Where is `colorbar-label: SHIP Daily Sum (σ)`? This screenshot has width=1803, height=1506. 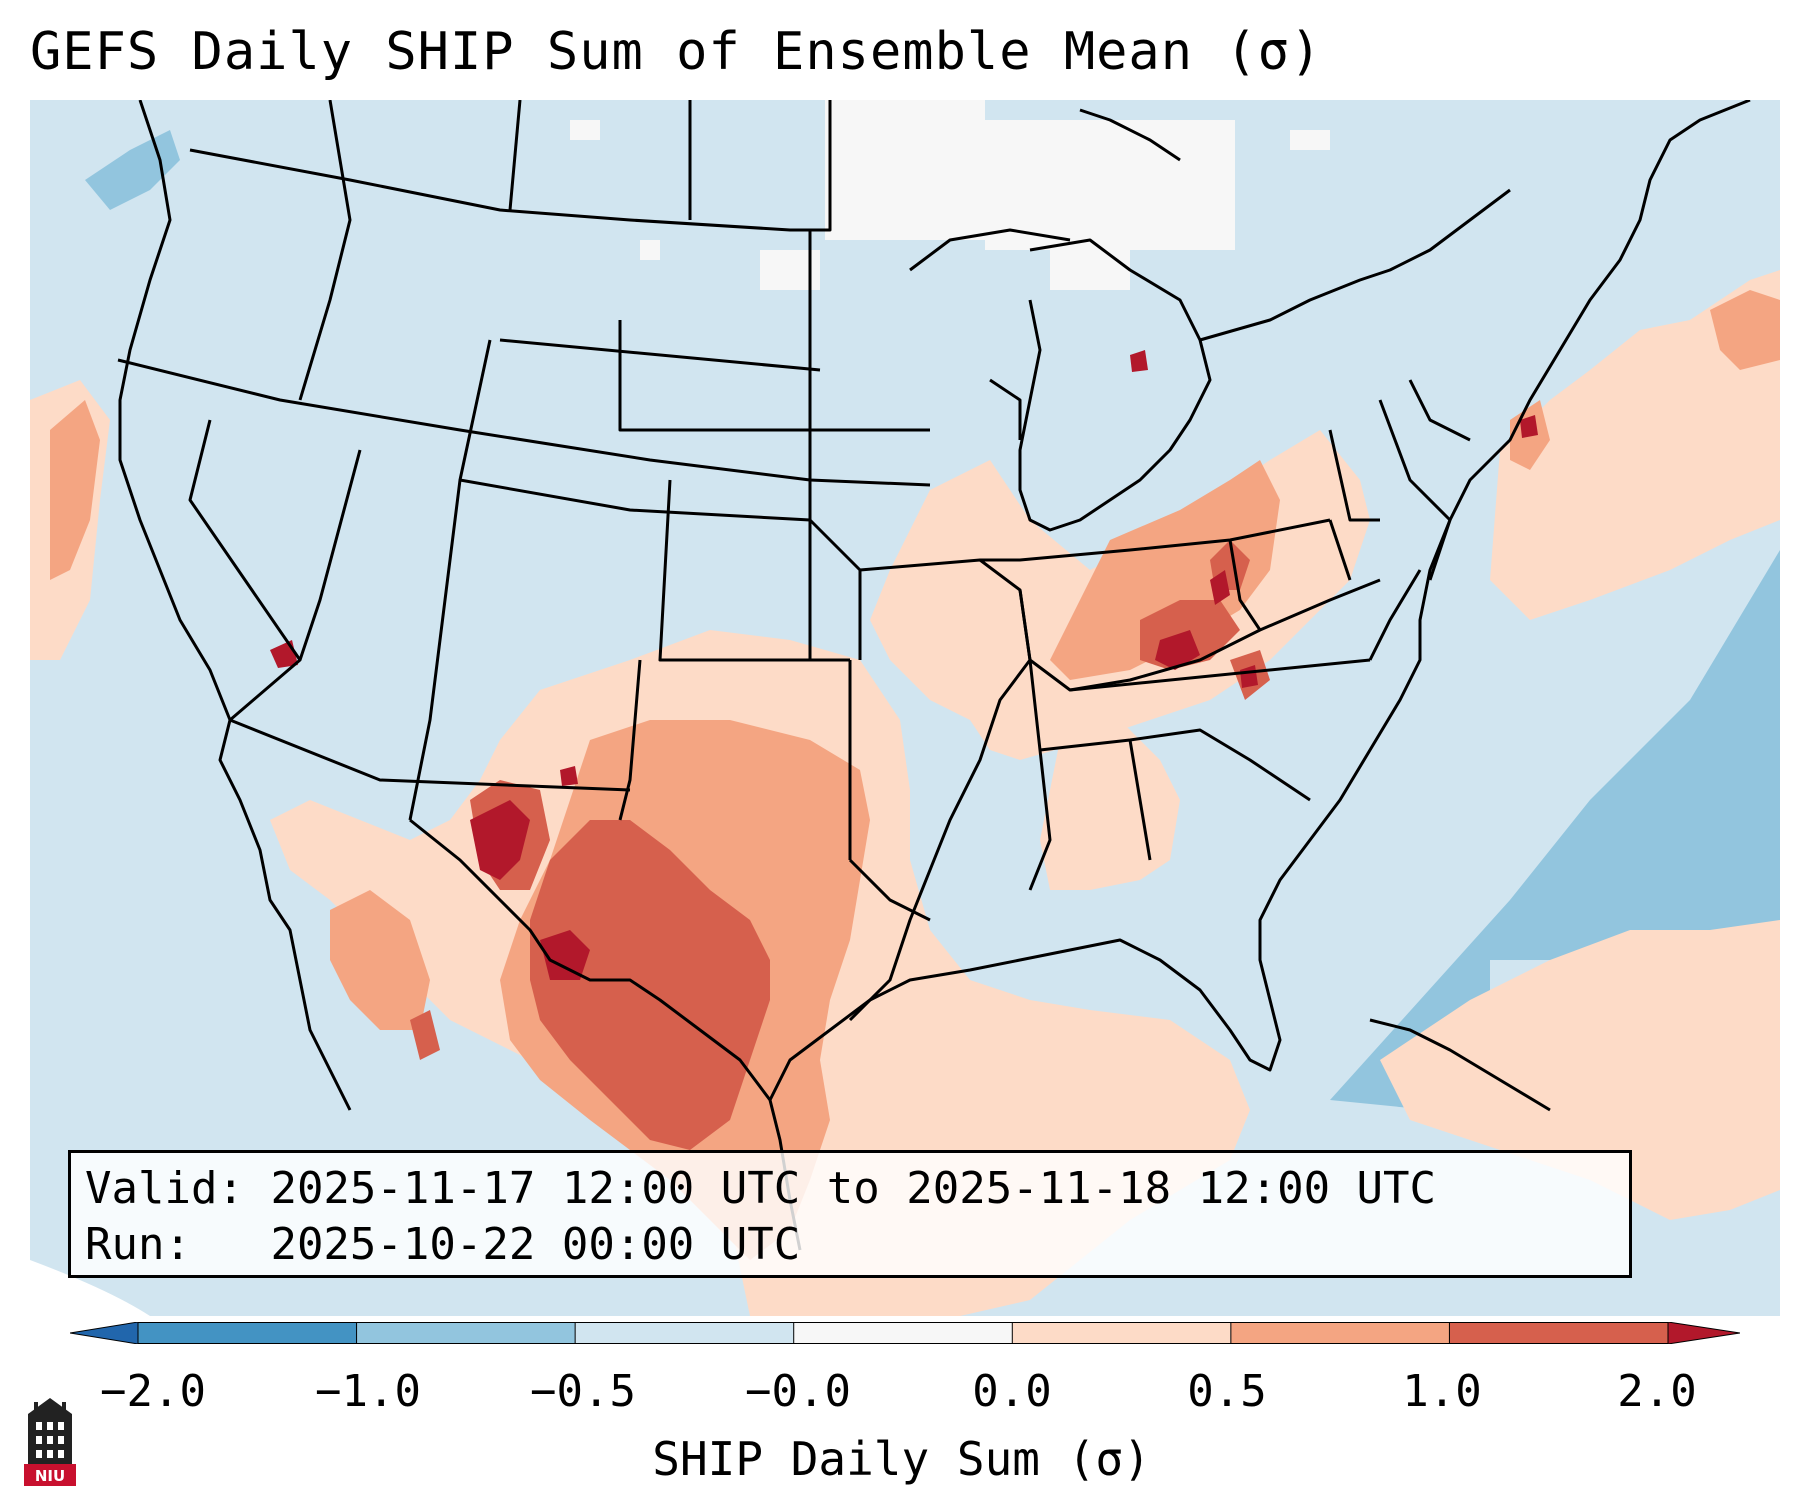 colorbar-label: SHIP Daily Sum (σ) is located at coordinates (901, 1459).